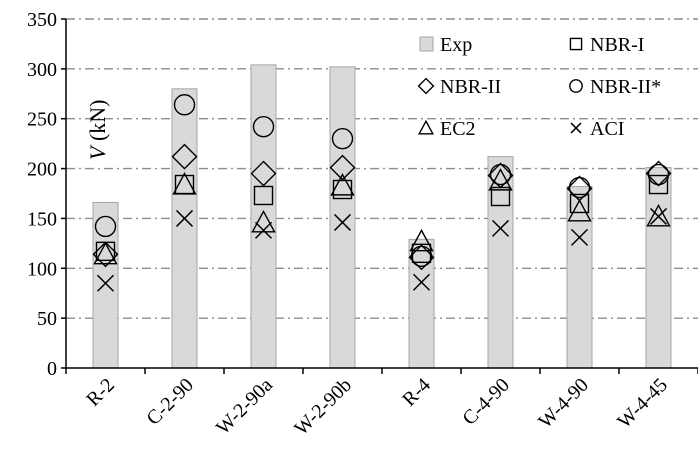 The height and width of the screenshot is (454, 698). What do you see at coordinates (426, 127) in the screenshot?
I see `legend-ec2-swatch` at bounding box center [426, 127].